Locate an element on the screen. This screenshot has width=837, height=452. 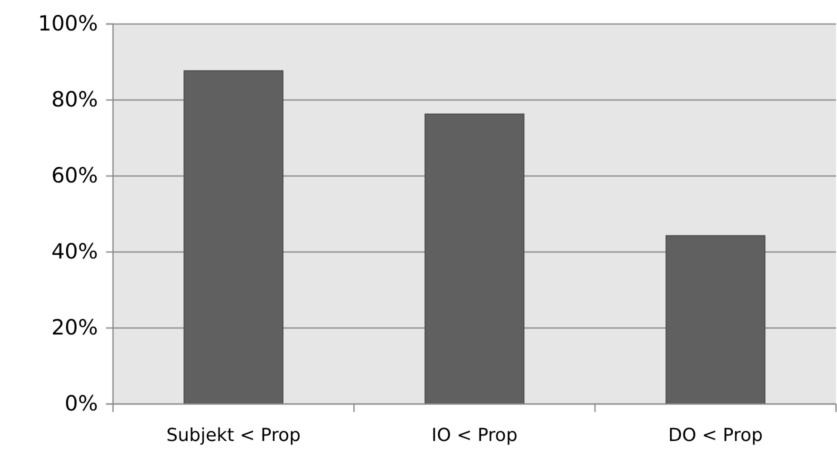
y-tick-label: 100% is located at coordinates (68, 24).